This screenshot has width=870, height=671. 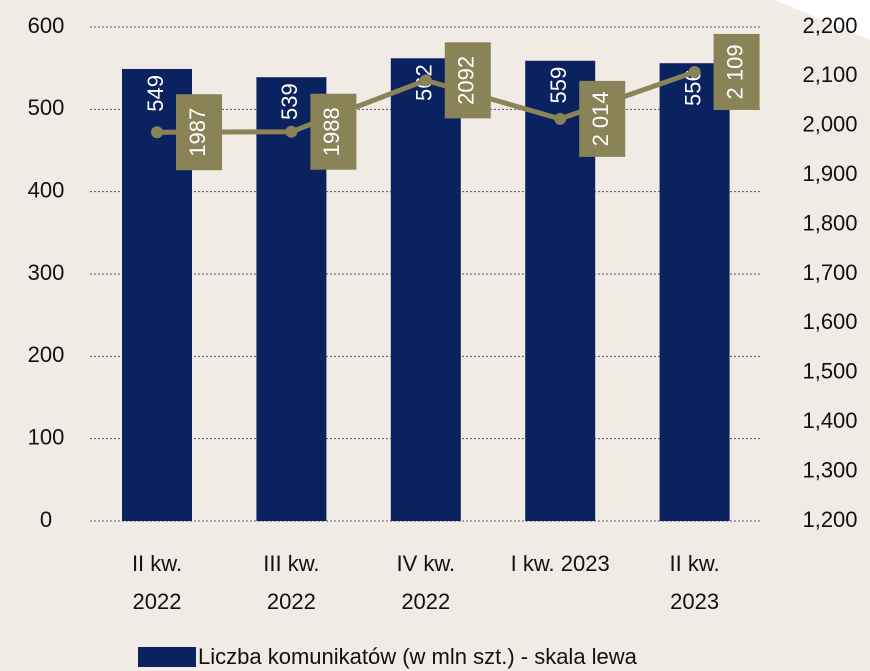 I want to click on y2-tick-label: 1,200, so click(x=829, y=519).